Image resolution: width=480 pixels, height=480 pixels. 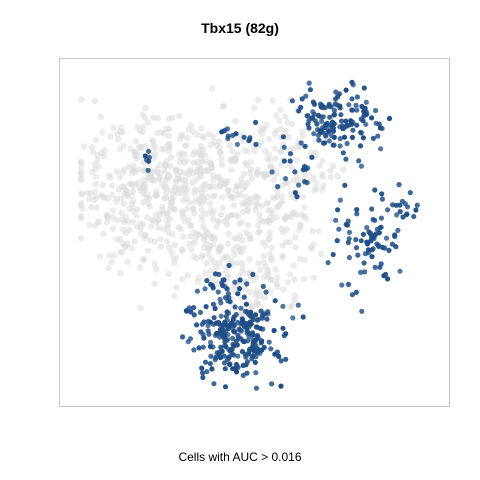 I want to click on chart-caption: Cells with AUC > 0.016, so click(x=240, y=457).